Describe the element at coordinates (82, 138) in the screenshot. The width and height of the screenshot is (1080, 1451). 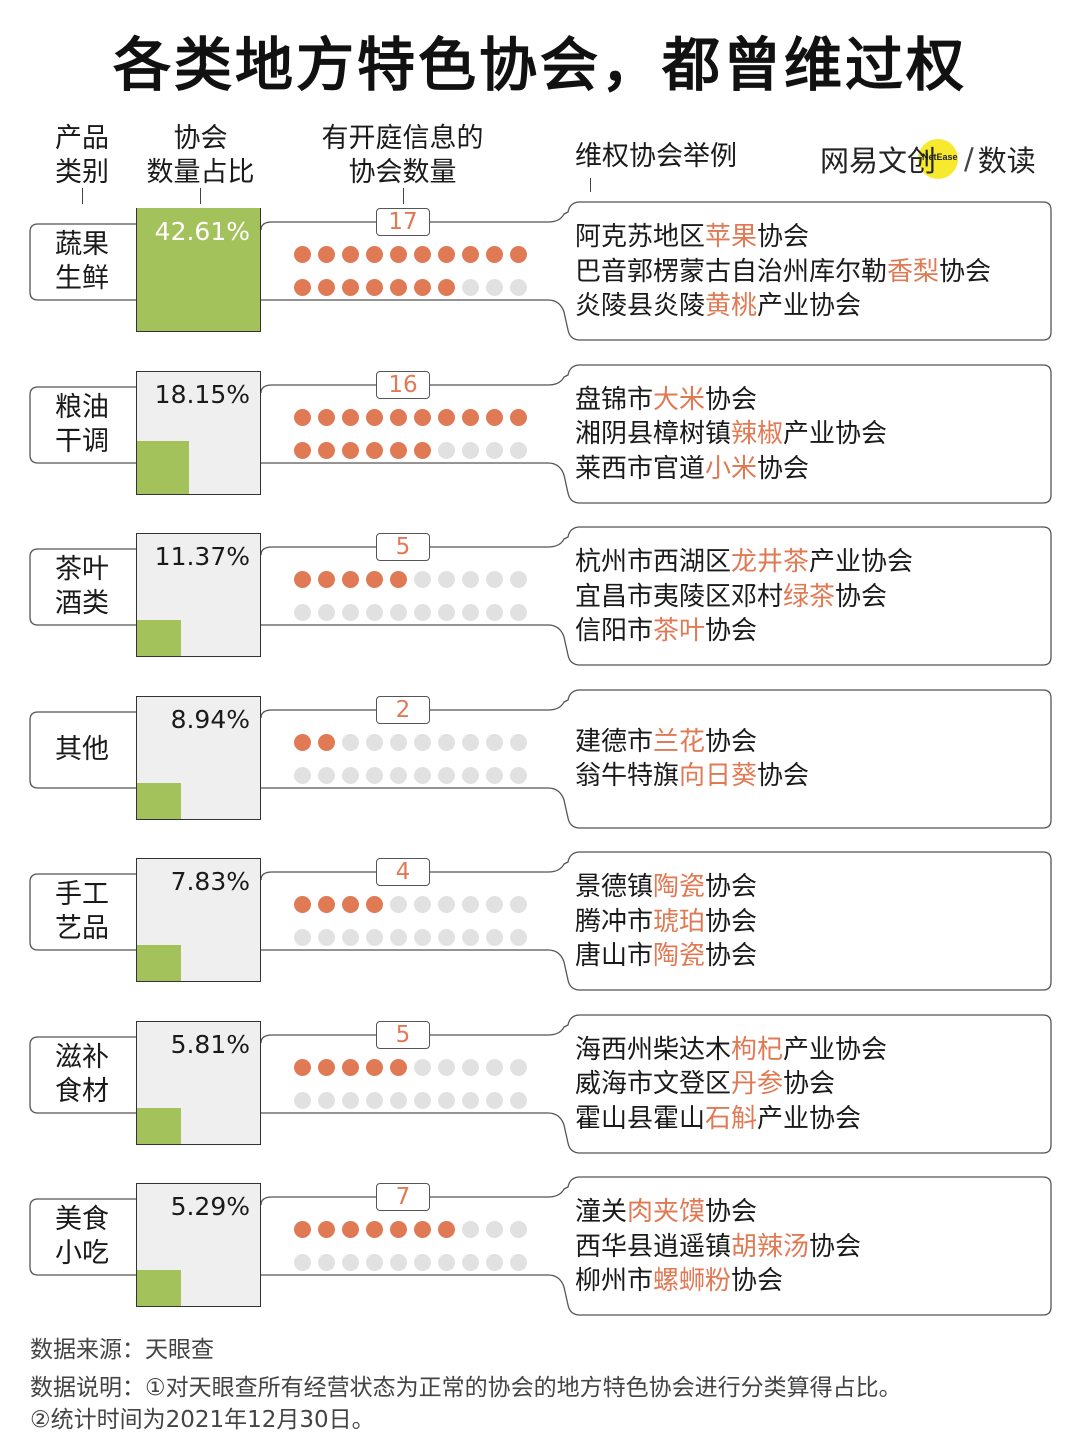
I see `header-category-line1: 产品` at that location.